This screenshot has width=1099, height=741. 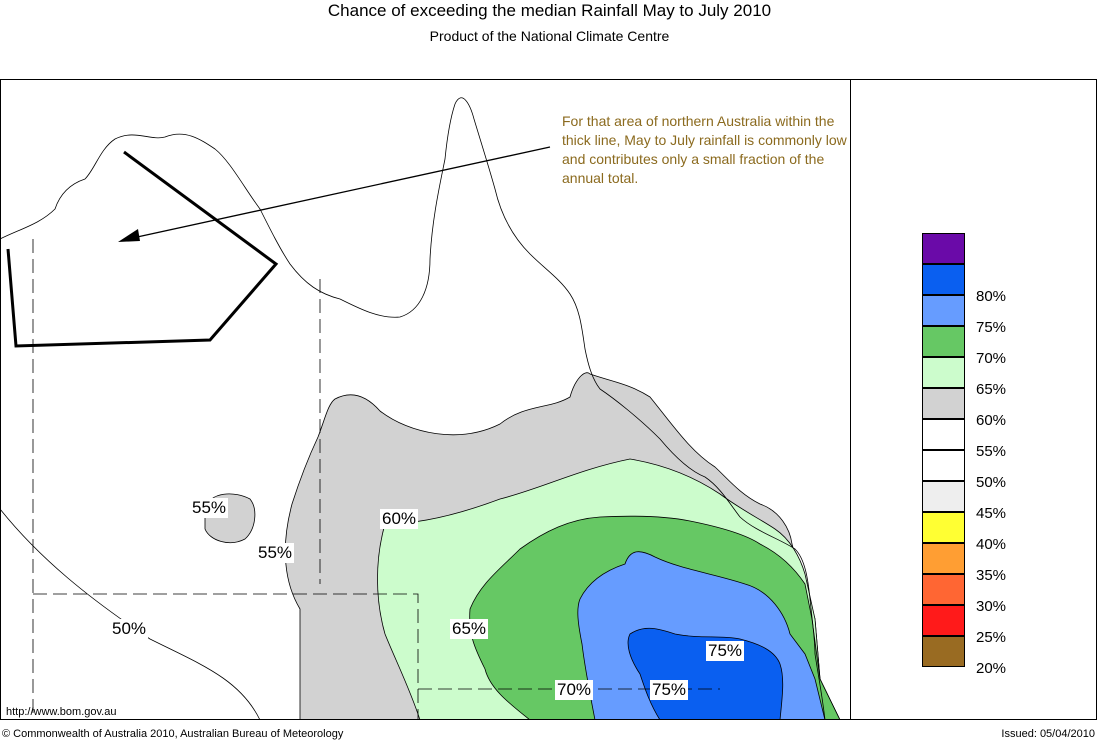 I want to click on legend-divider, so click(x=850, y=399).